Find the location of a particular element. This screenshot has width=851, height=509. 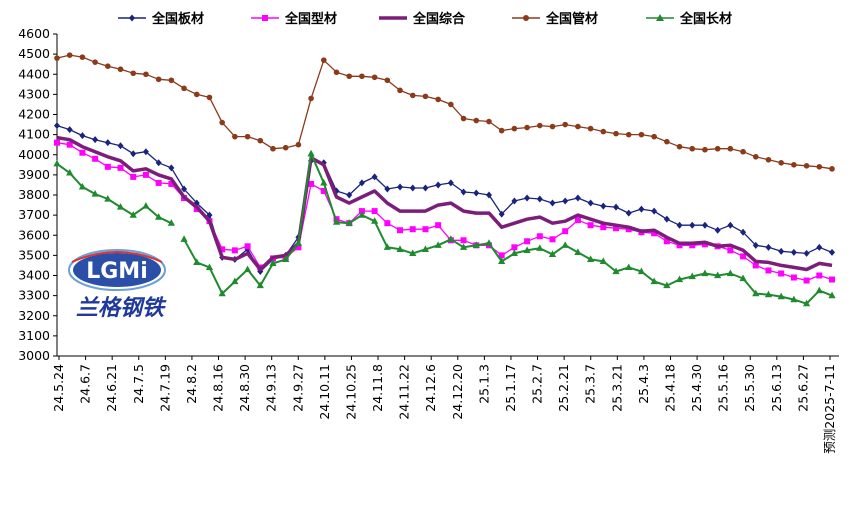

legend-item-5: 全国长材 is located at coordinates (689, 19).